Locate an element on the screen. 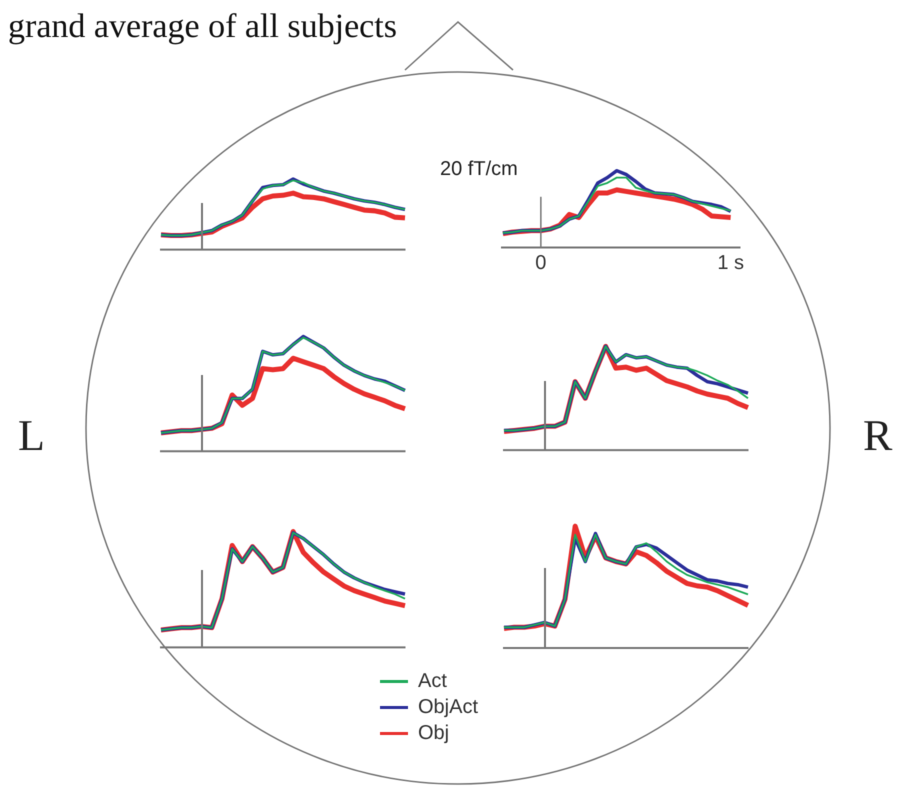 Image resolution: width=901 pixels, height=787 pixels. chart-title: grand average of all subjects is located at coordinates (202, 27).